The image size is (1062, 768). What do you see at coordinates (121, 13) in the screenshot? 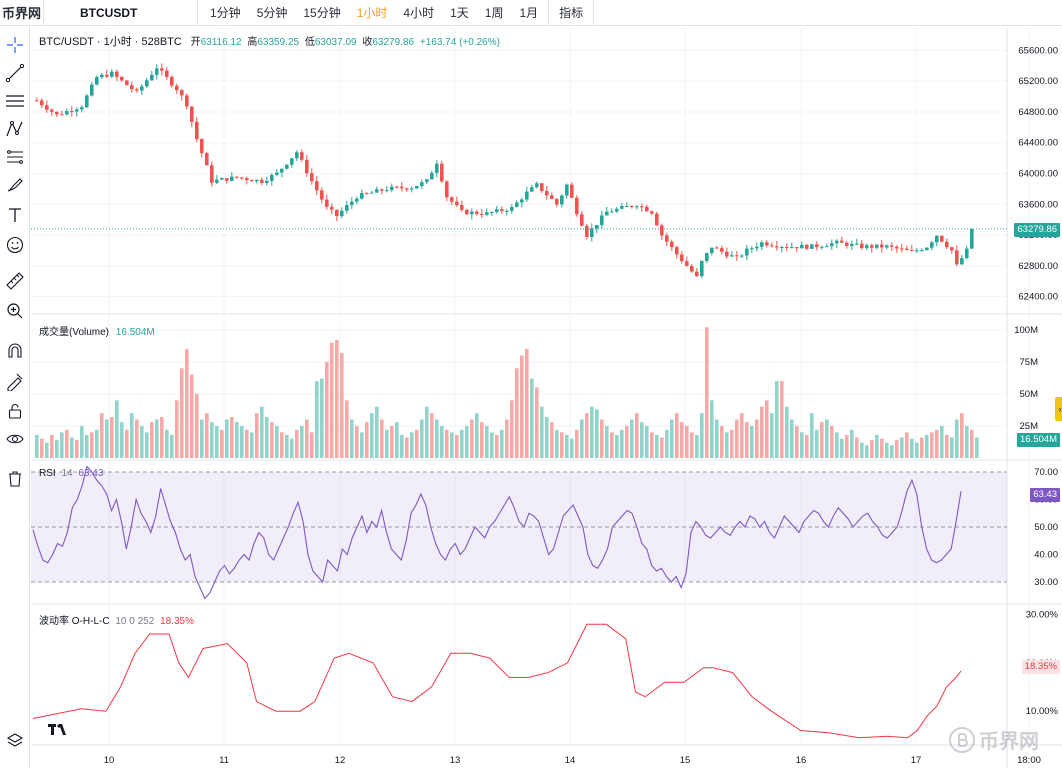
I see `symbol-selector: BTCUSDT` at bounding box center [121, 13].